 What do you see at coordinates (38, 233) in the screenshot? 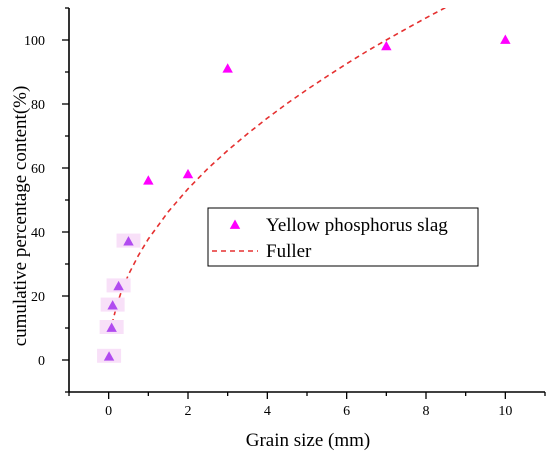
I see `y-tick-label: 40` at bounding box center [38, 233].